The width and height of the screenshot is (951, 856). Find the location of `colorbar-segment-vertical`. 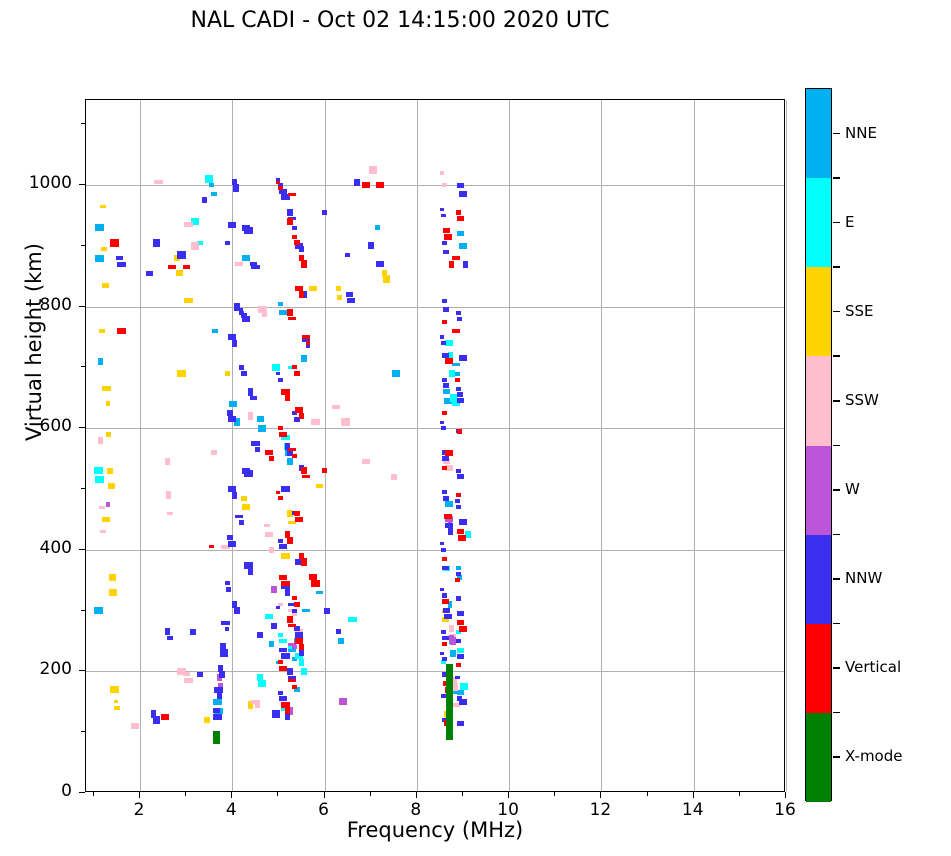

colorbar-segment-vertical is located at coordinates (818, 668).